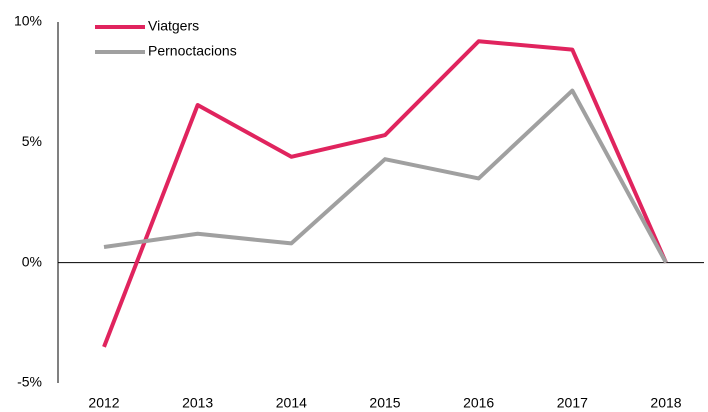  Describe the element at coordinates (173, 26) in the screenshot. I see `legend-label: Viatgers` at that location.